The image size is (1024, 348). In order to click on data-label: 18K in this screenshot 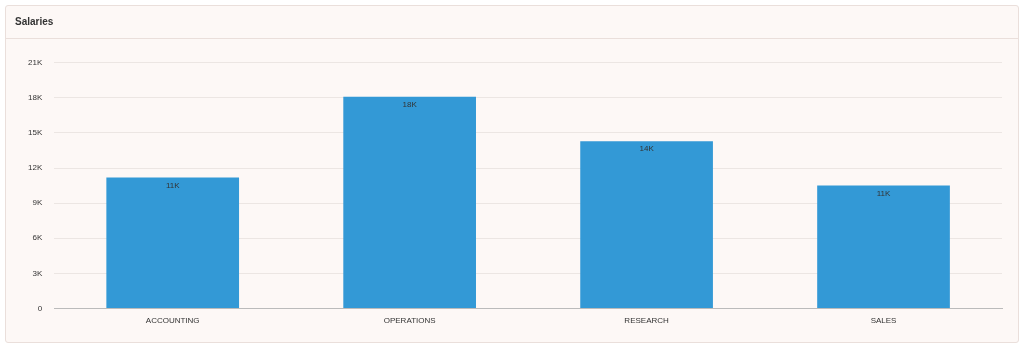, I will do `click(410, 104)`.